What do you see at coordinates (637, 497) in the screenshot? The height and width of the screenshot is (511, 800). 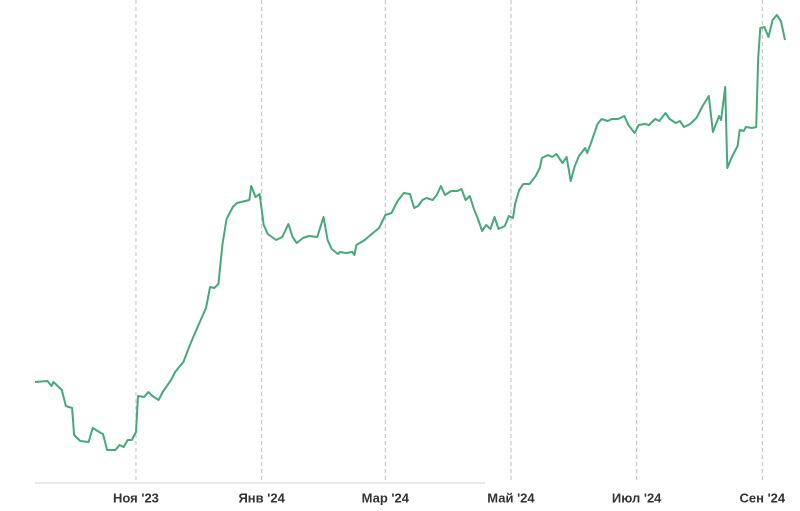 I see `x-tick-label: Июл '24` at bounding box center [637, 497].